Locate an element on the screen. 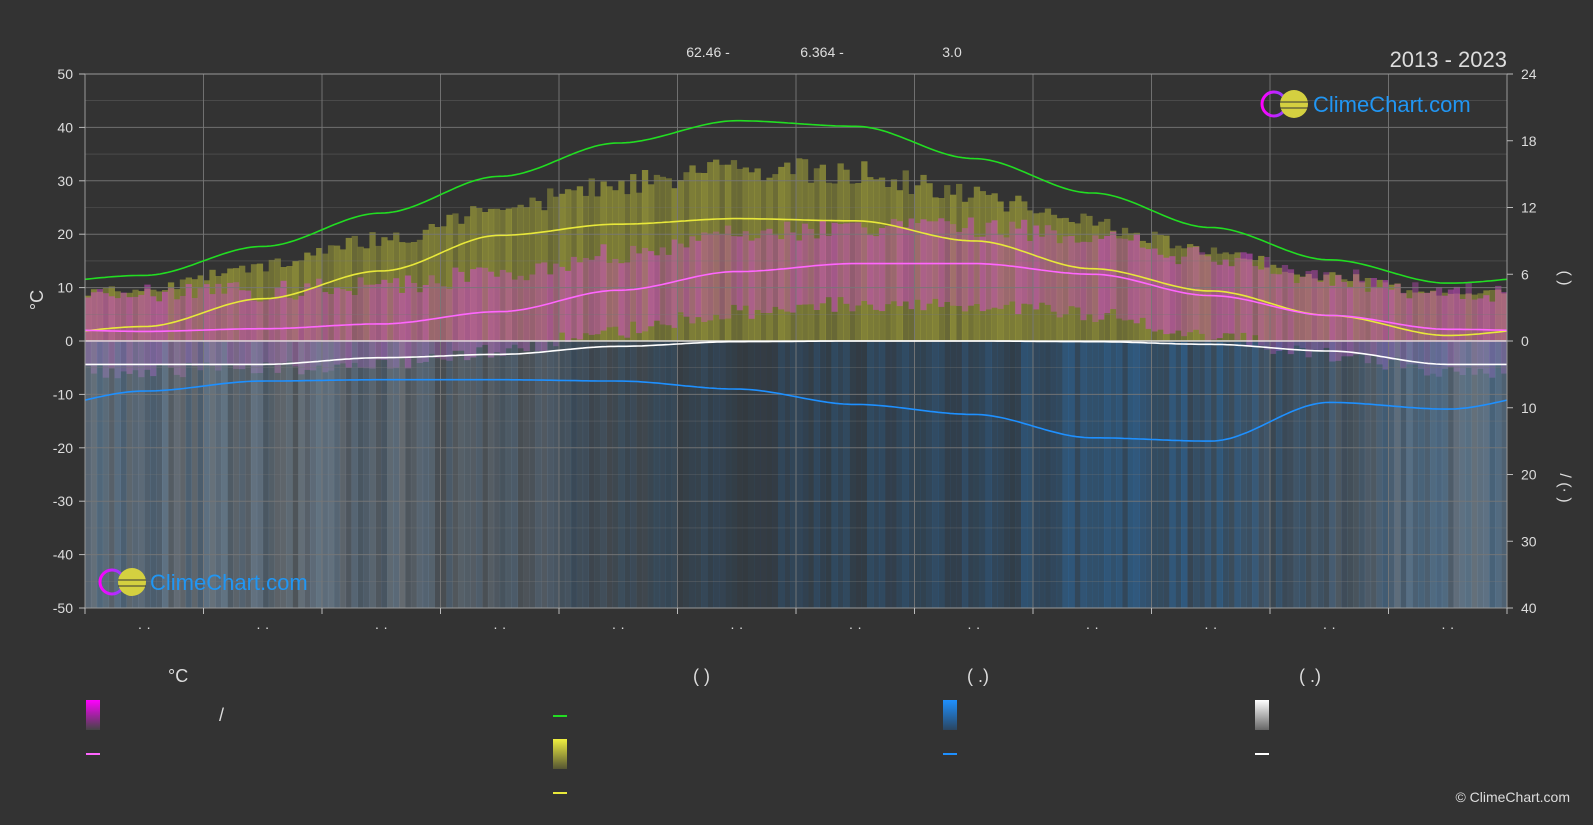 This screenshot has height=825, width=1593. y-left-tick-label: -40 is located at coordinates (63, 555).